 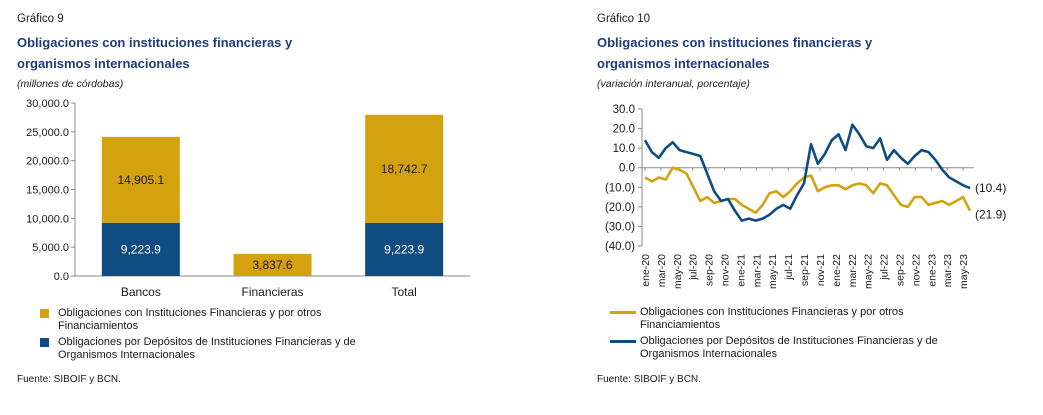 I want to click on y-tick-label: (20.0), so click(x=620, y=208).